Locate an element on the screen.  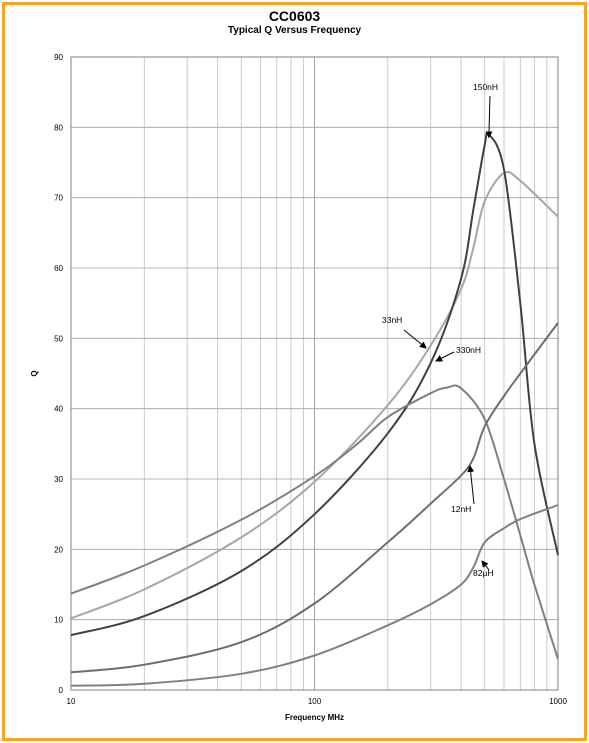
annotations: 150nH 33nH 330nH 12nH 82µH is located at coordinates (440, 330).